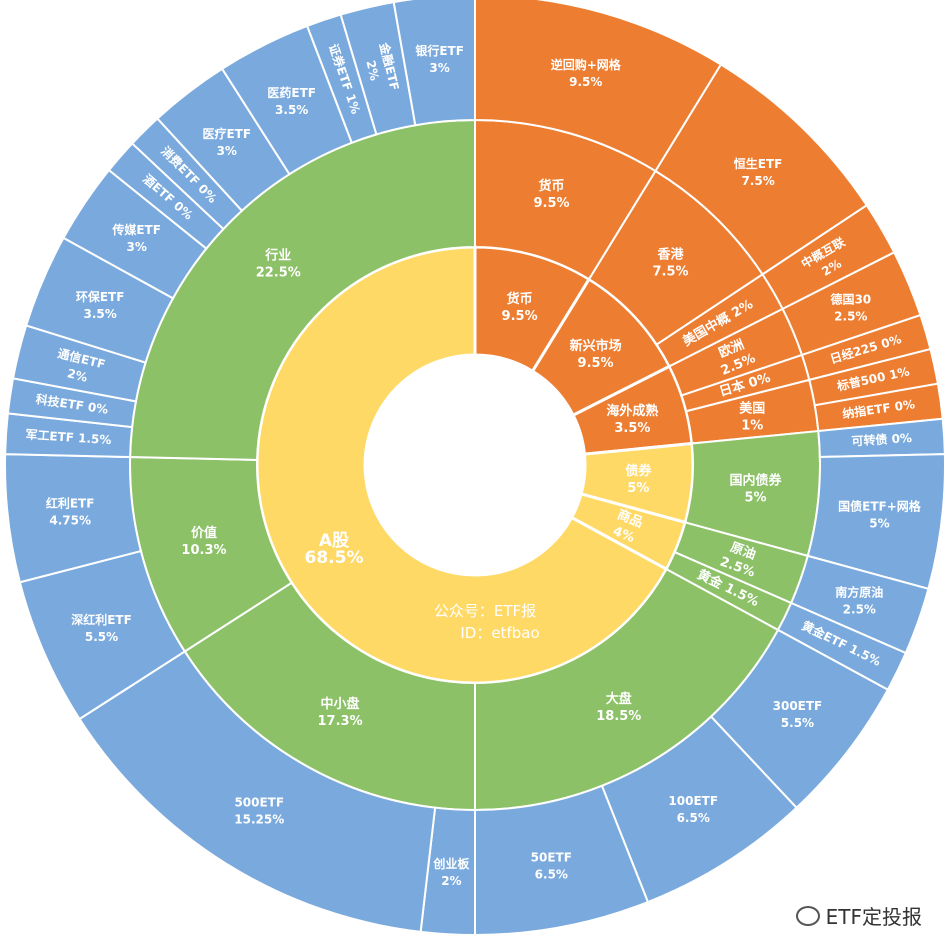 The width and height of the screenshot is (950, 950). I want to click on label-100ETF: 100ETF 6.5%, so click(693, 809).